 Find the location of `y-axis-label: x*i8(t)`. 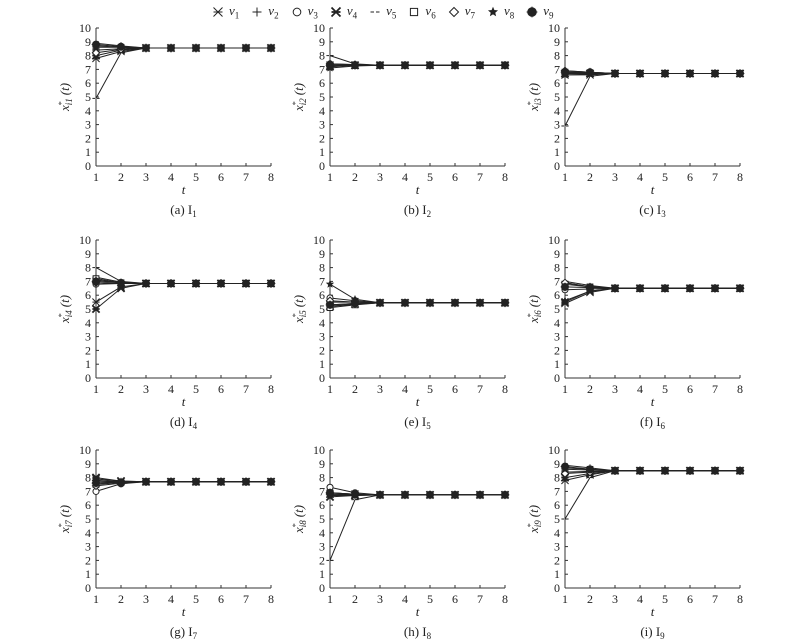

y-axis-label: x*i8(t) is located at coordinates (299, 519).